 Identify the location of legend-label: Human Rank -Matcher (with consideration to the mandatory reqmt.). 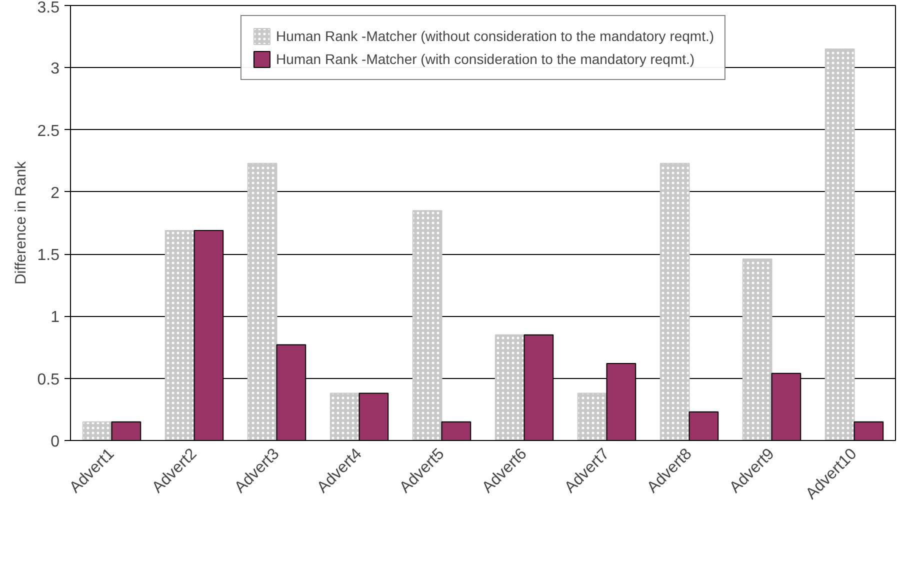
(485, 59).